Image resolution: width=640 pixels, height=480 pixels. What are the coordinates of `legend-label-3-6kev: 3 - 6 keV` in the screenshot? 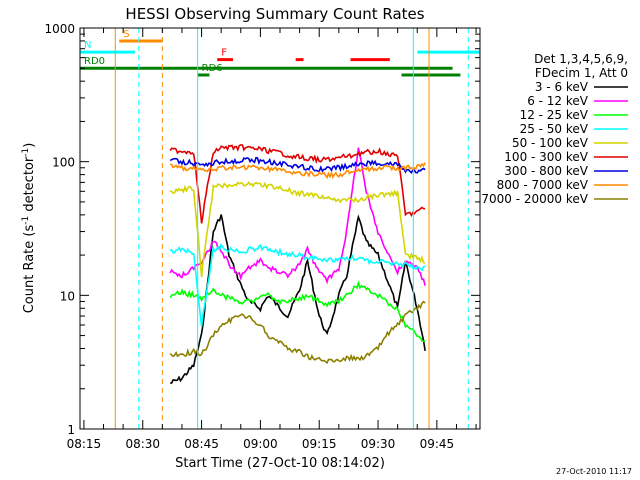 It's located at (562, 87).